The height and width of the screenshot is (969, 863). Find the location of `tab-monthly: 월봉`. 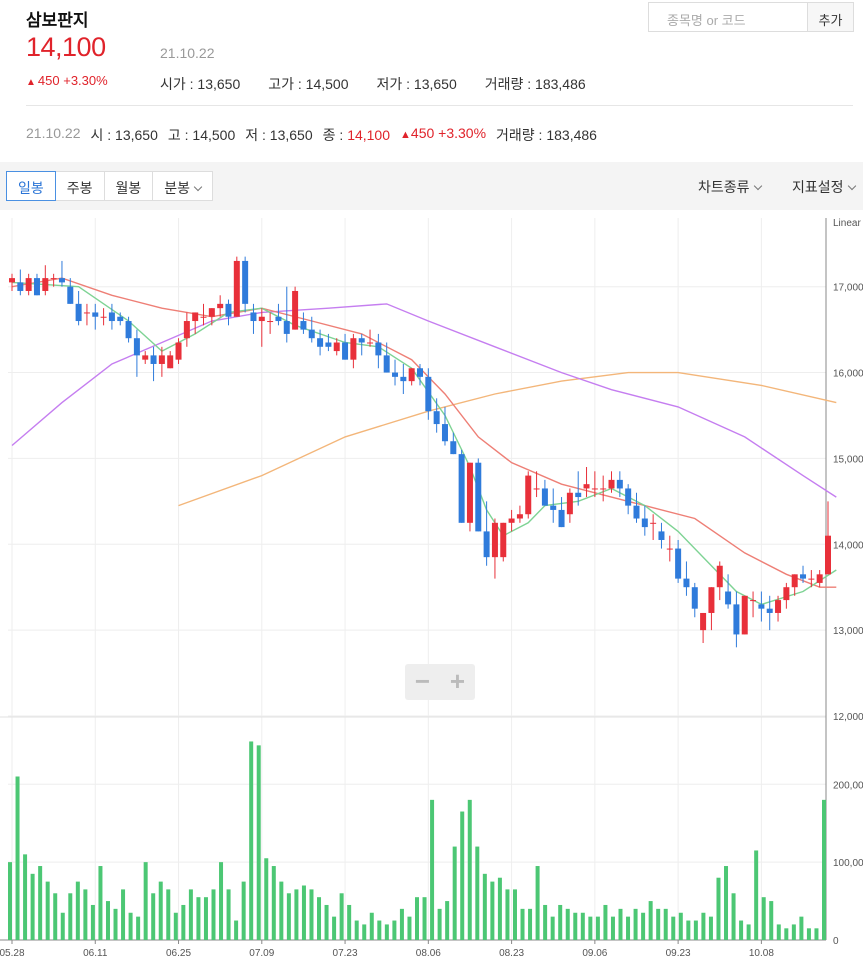

tab-monthly: 월봉 is located at coordinates (129, 186).